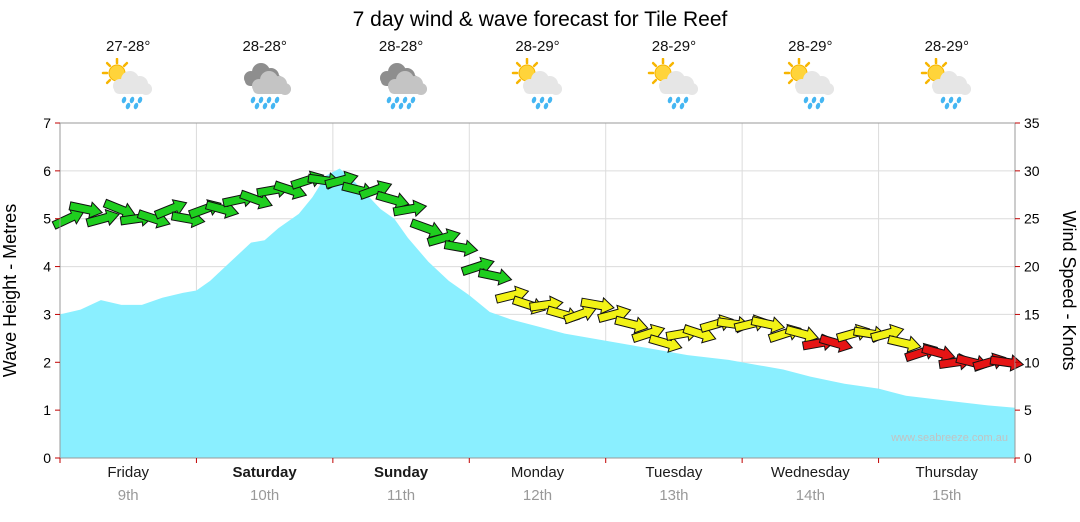  I want to click on day-label-friday: Friday 9th, so click(128, 484).